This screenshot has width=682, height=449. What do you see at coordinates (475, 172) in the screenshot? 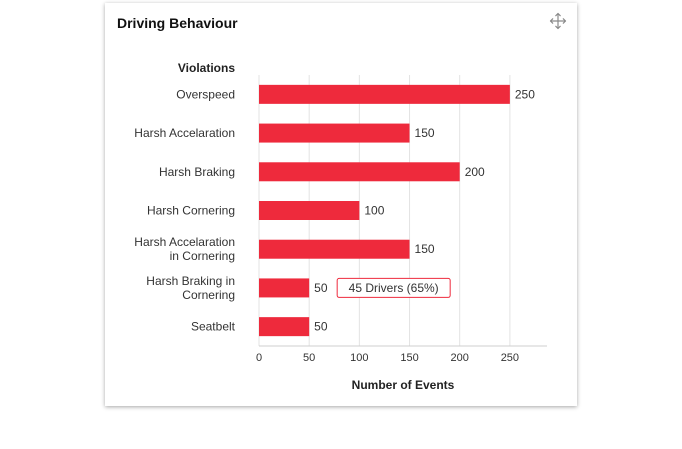
I see `bar-value-label: 200` at bounding box center [475, 172].